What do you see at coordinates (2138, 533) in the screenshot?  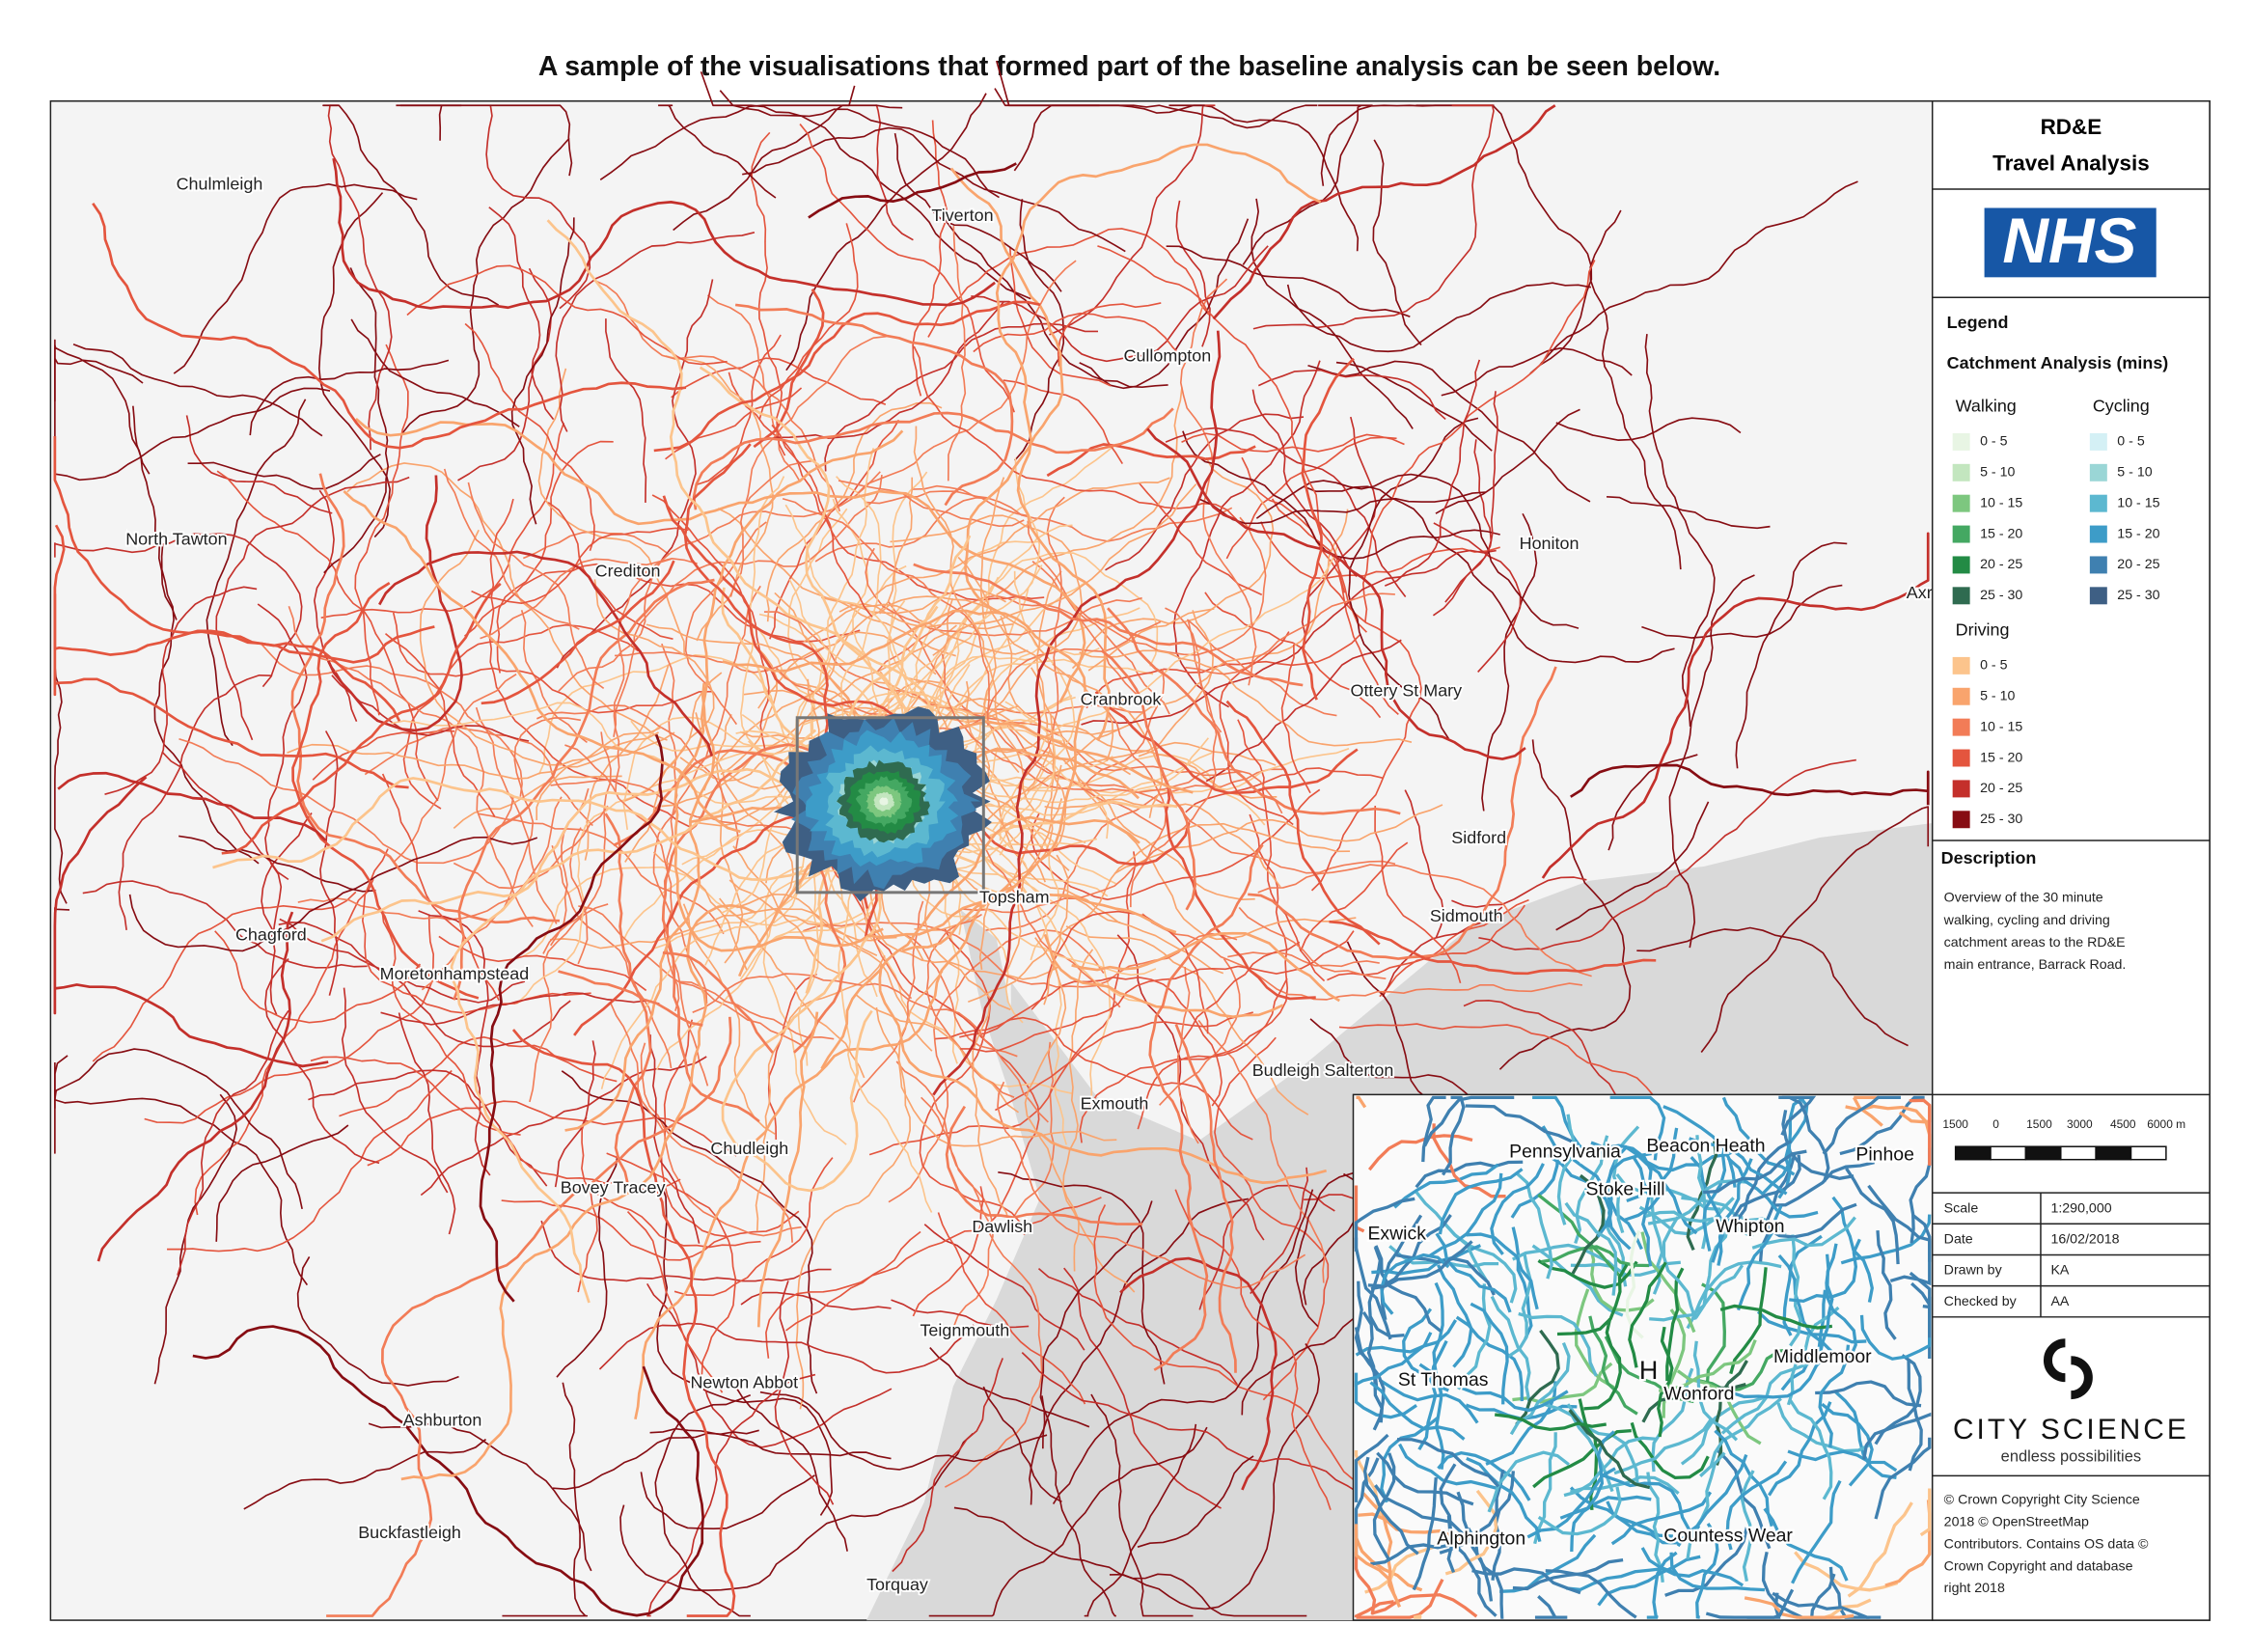 I see `legend-label: 15 - 20` at bounding box center [2138, 533].